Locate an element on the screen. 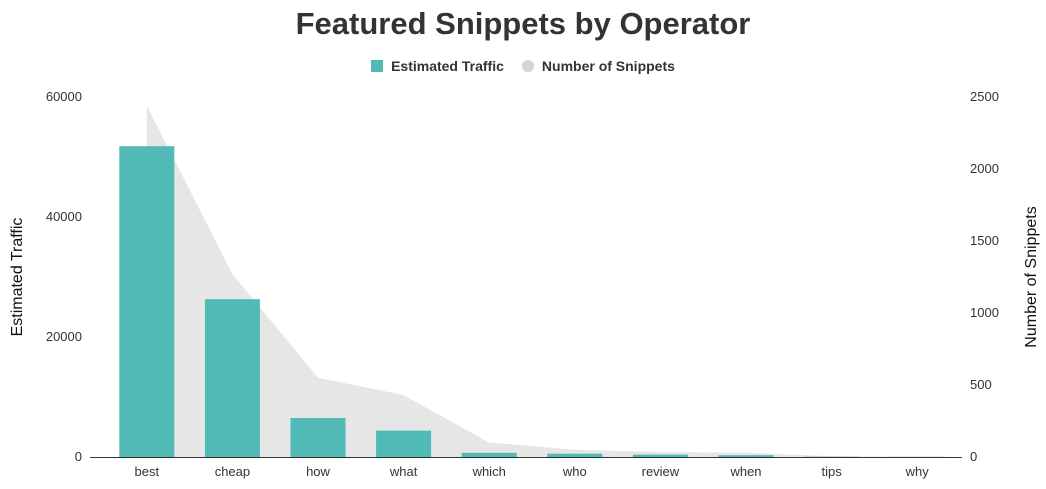 Image resolution: width=1046 pixels, height=489 pixels. x-tick-label: who is located at coordinates (574, 471).